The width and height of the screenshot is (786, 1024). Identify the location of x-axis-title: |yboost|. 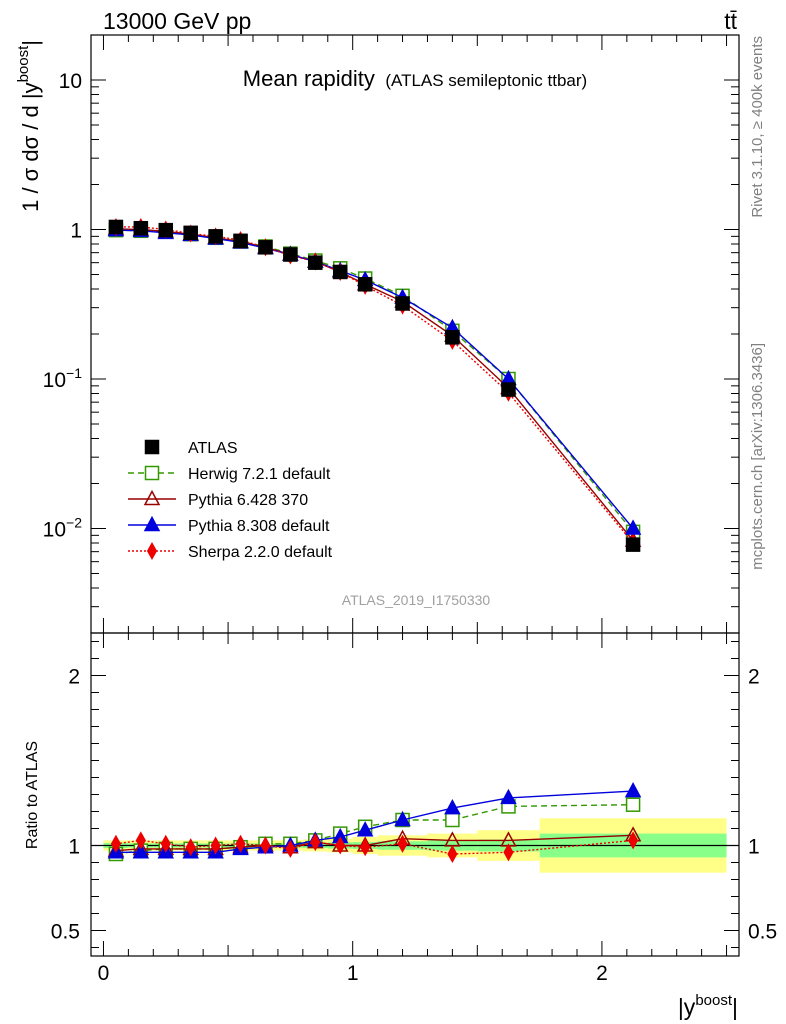
(708, 1006).